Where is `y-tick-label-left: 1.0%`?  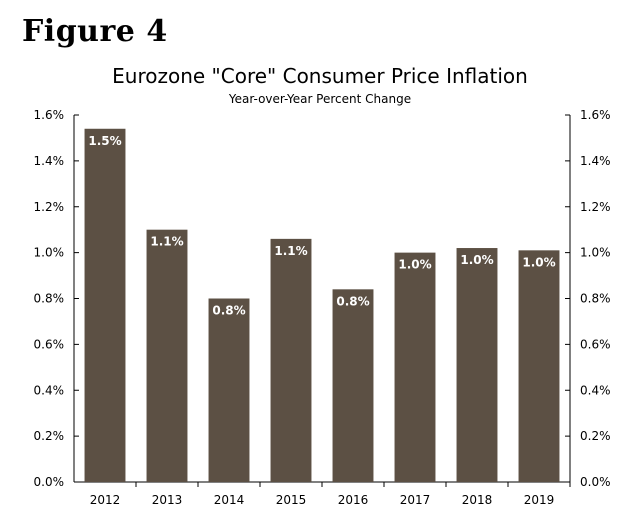 y-tick-label-left: 1.0% is located at coordinates (49, 253).